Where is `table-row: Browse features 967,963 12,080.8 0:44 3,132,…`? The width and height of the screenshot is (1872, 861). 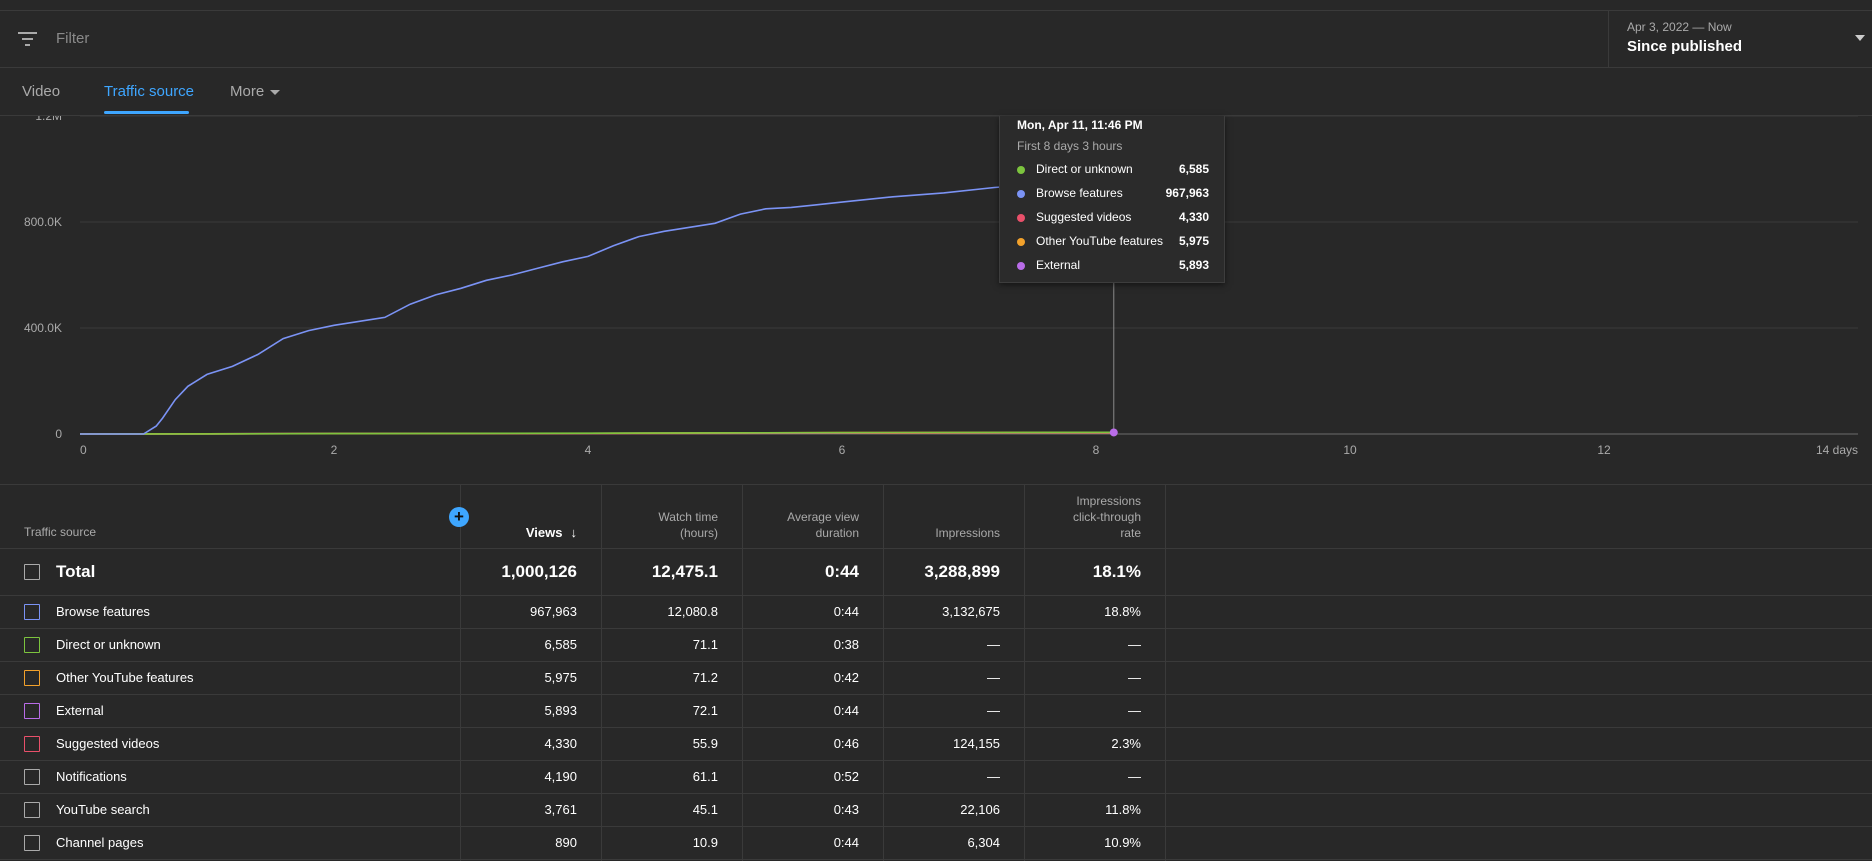 table-row: Browse features 967,963 12,080.8 0:44 3,132,… is located at coordinates (936, 612).